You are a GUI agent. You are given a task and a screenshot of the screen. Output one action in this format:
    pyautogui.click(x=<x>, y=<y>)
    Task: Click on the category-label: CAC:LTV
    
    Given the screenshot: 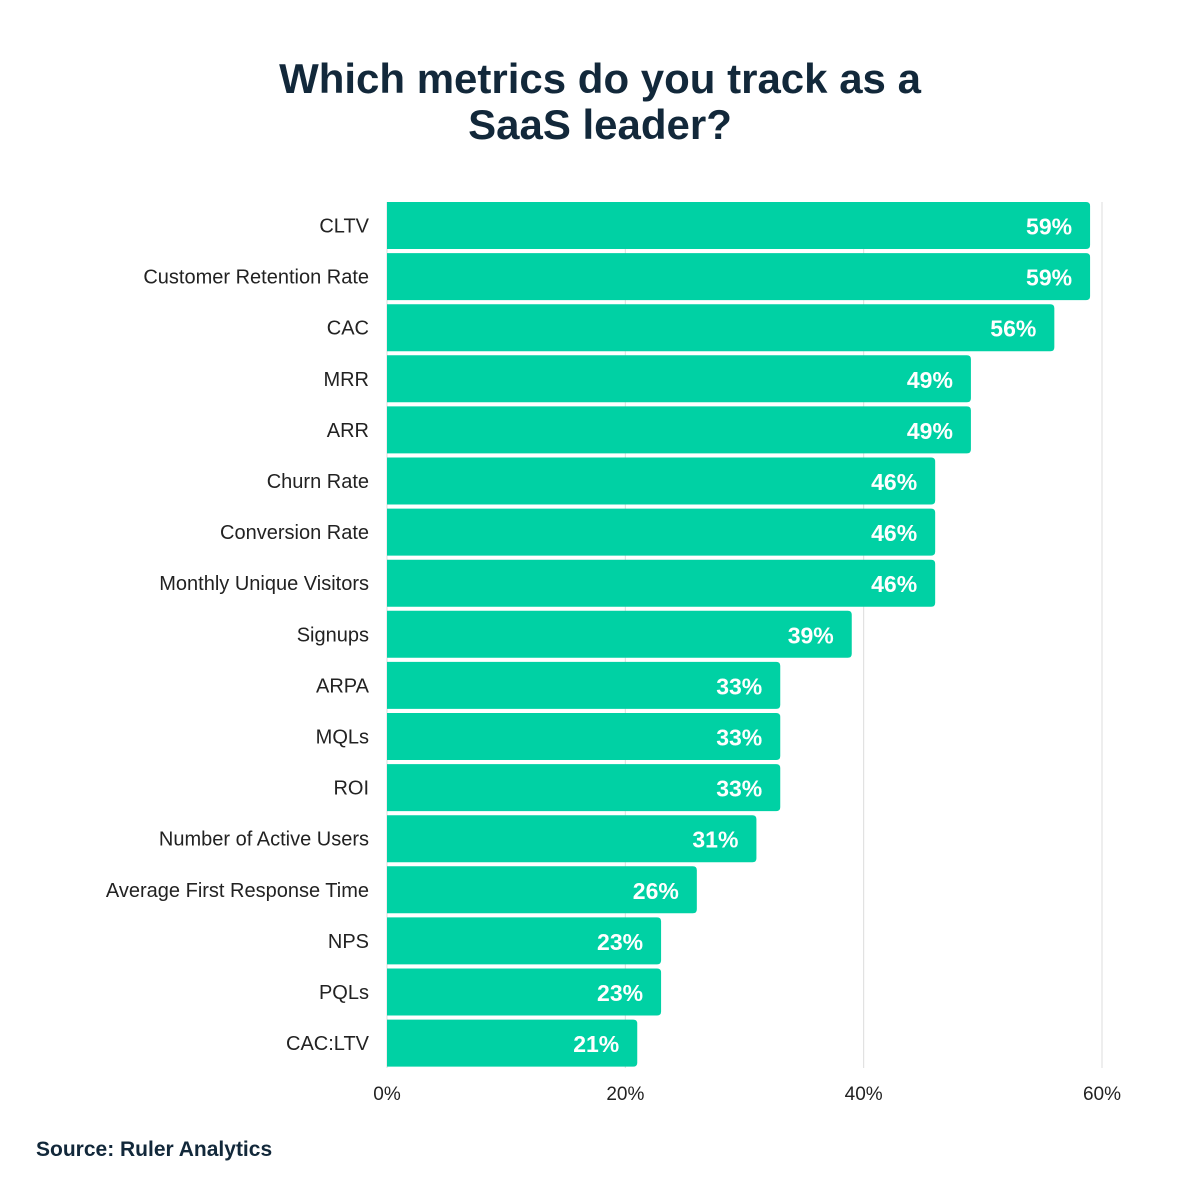 What is the action you would take?
    pyautogui.click(x=328, y=1044)
    